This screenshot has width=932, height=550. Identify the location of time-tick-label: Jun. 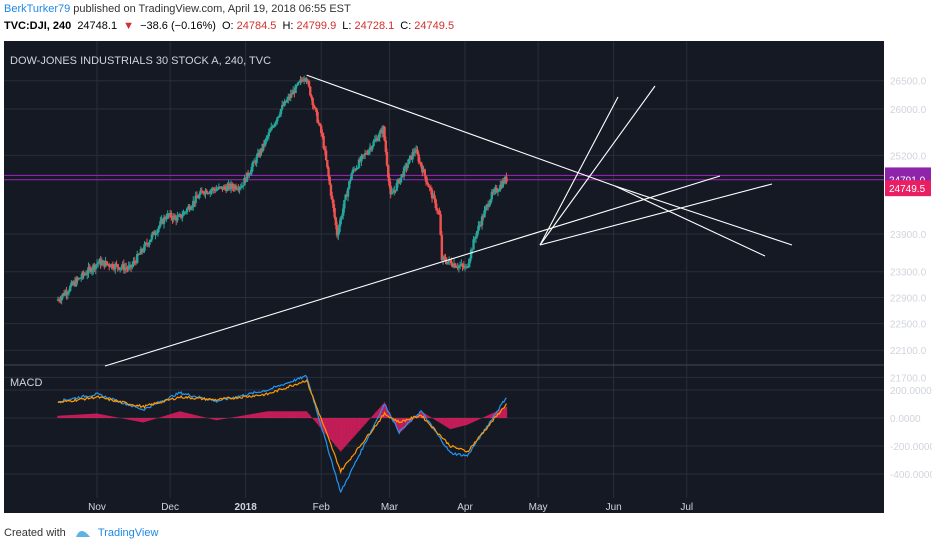
(614, 507).